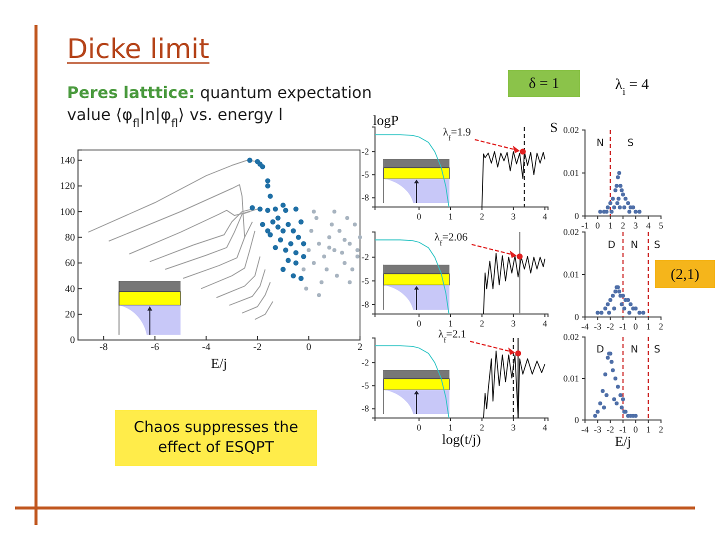 The image size is (720, 540). Describe the element at coordinates (661, 225) in the screenshot. I see `x-tick-label: 5` at that location.